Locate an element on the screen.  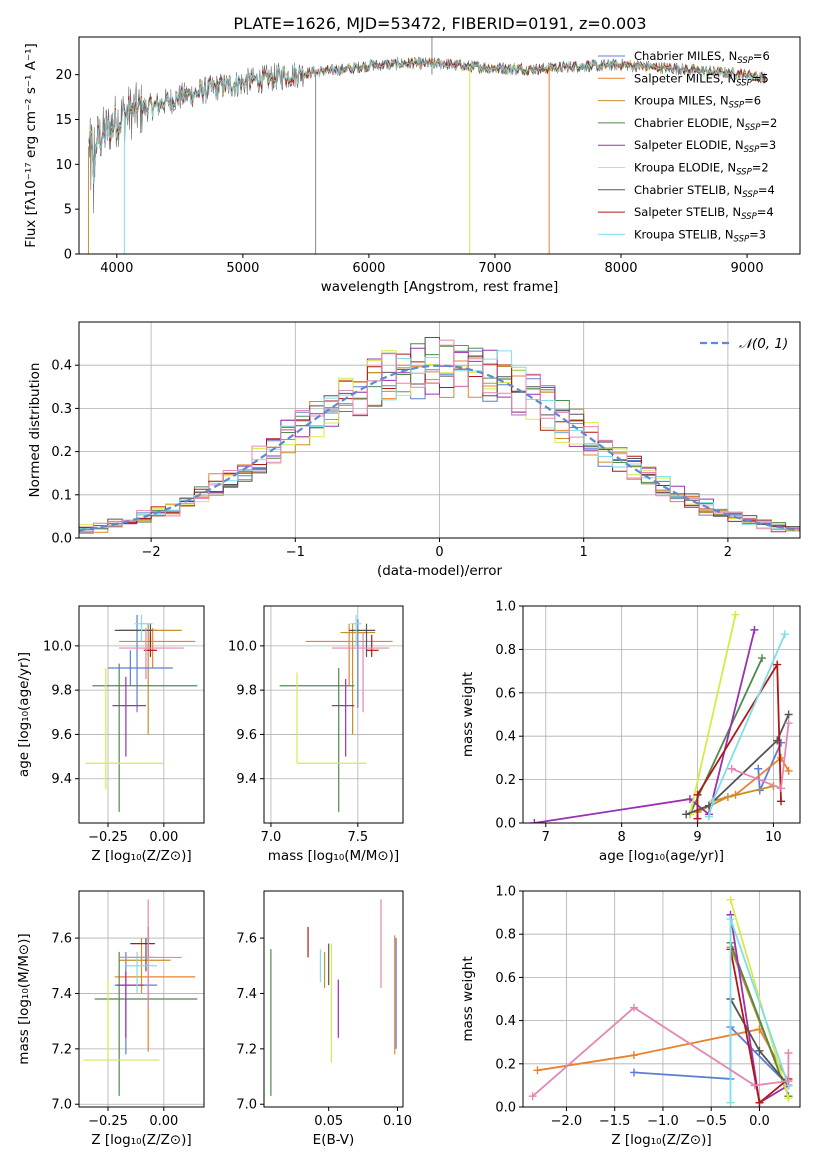
y-tick-label: 0.8 is located at coordinates (505, 935).